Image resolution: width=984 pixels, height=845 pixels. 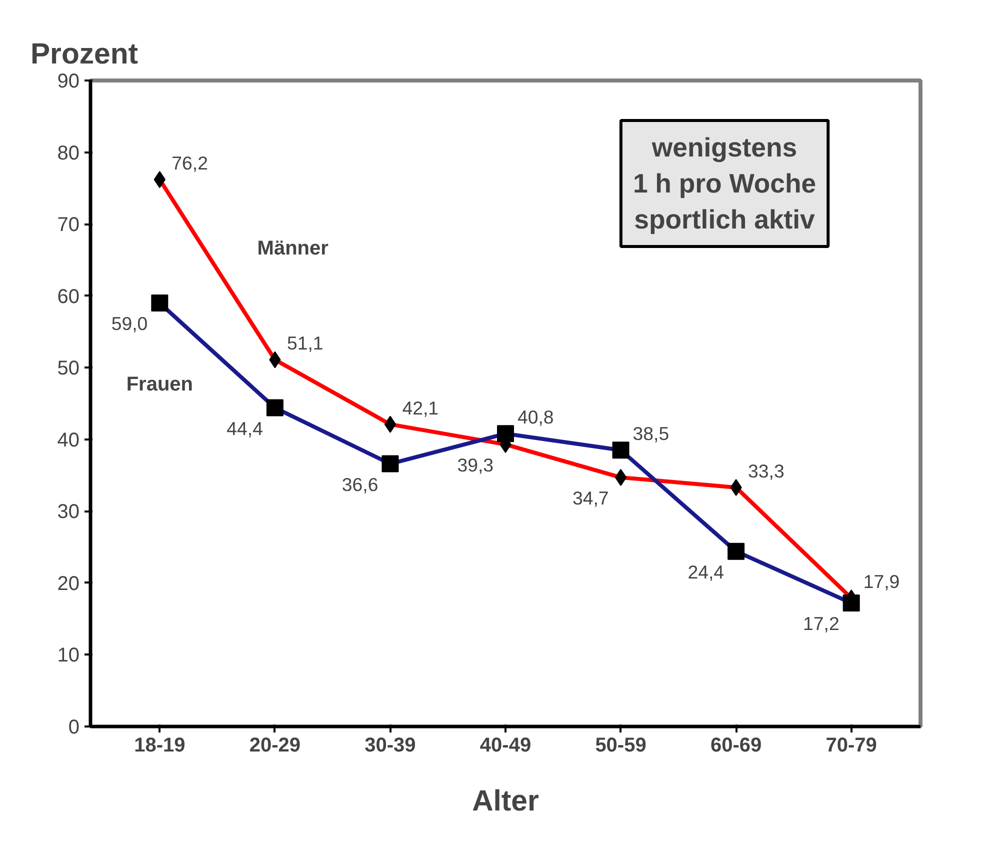 I want to click on x-tick-label: 40-49, so click(x=506, y=745).